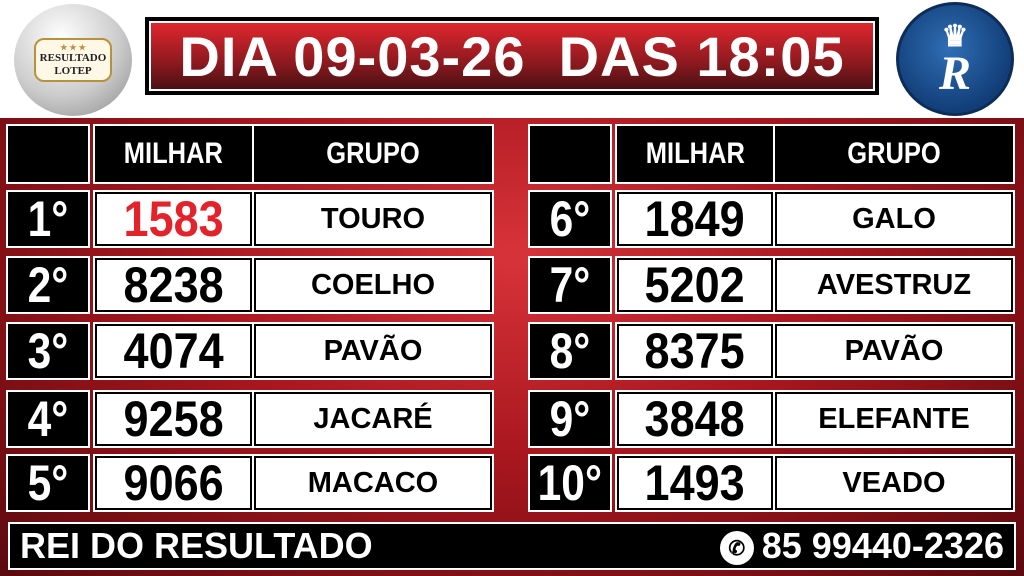 This screenshot has width=1024, height=576. I want to click on milhar-cell: 8375, so click(695, 351).